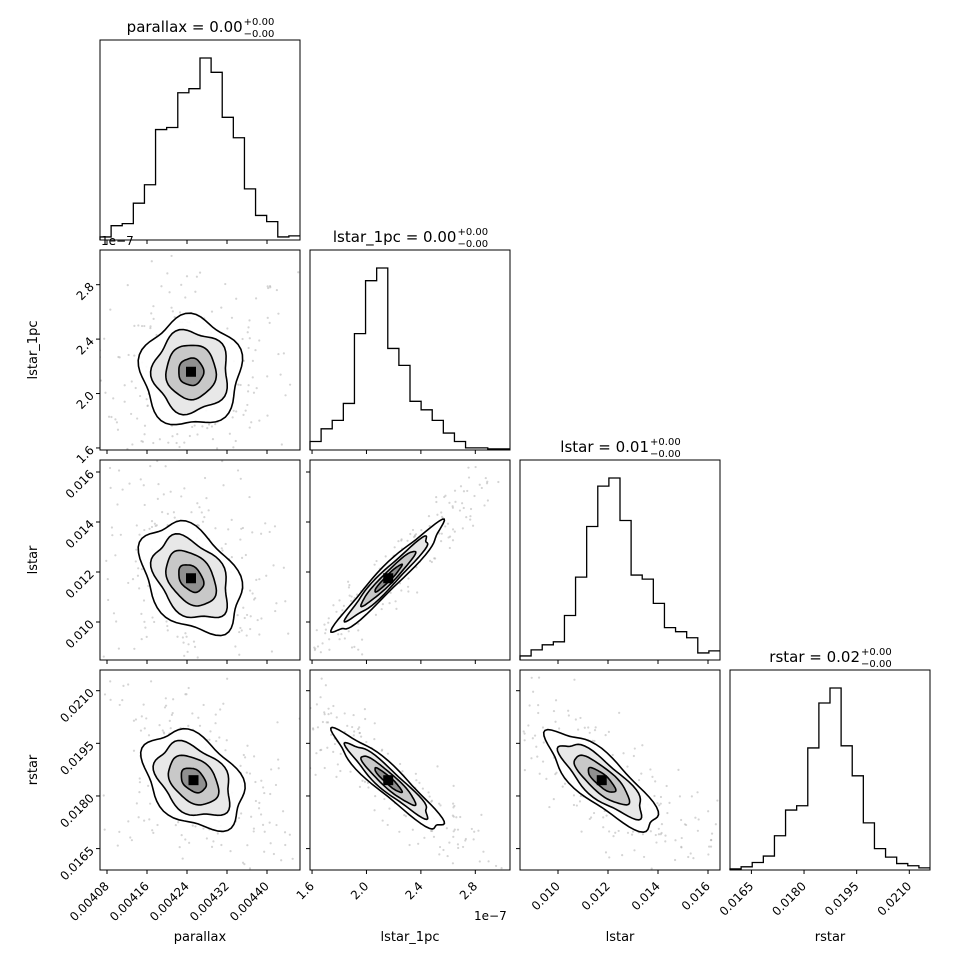 The height and width of the screenshot is (970, 970). I want to click on title-text: parallax = 0.00, so click(185, 27).